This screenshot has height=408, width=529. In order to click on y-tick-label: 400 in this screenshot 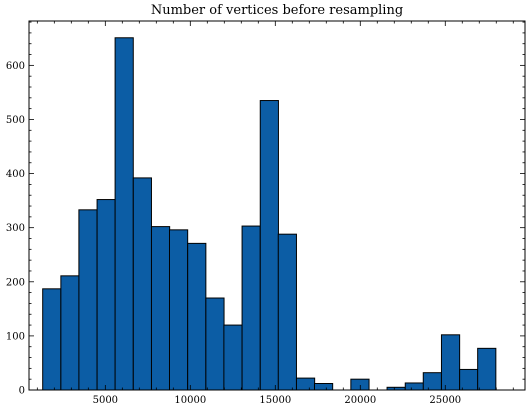, I will do `click(15, 174)`.